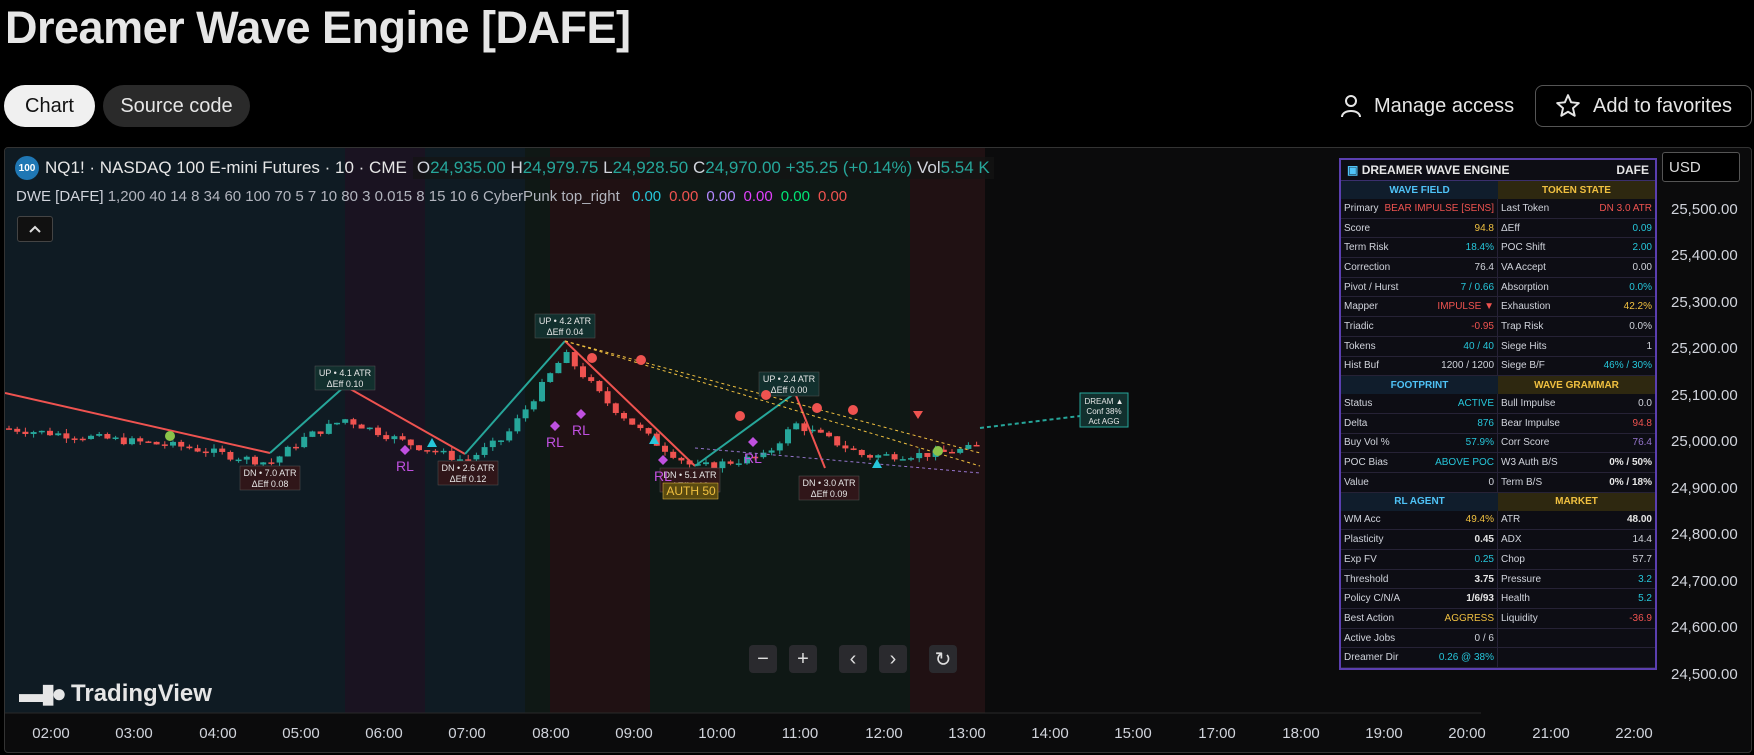 The image size is (1754, 755). Describe the element at coordinates (115, 693) in the screenshot. I see `tradingview-logo: ▬▮● TradingView` at that location.